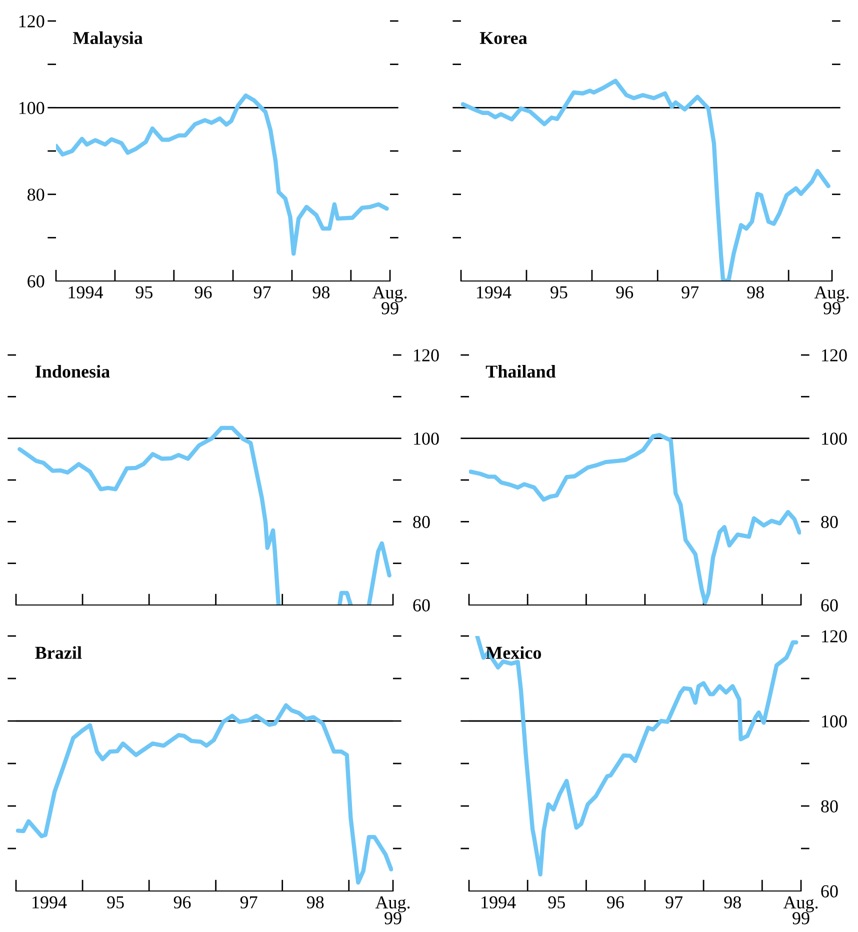 This screenshot has height=932, width=858. Describe the element at coordinates (36, 281) in the screenshot. I see `y-tick-label: 60` at that location.